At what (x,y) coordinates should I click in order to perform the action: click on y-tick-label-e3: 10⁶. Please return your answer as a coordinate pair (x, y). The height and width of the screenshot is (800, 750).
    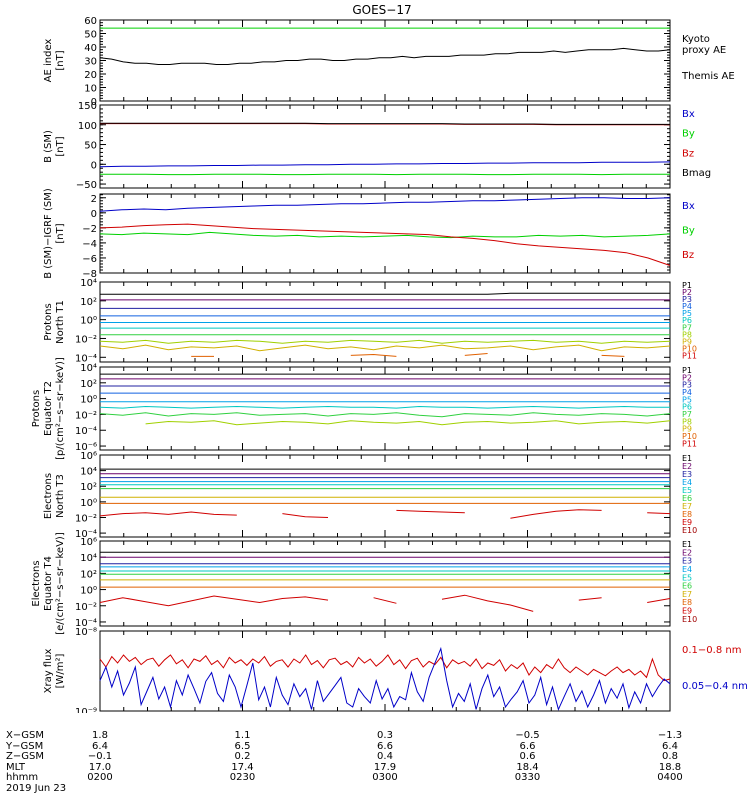
    Looking at the image, I should click on (88, 456).